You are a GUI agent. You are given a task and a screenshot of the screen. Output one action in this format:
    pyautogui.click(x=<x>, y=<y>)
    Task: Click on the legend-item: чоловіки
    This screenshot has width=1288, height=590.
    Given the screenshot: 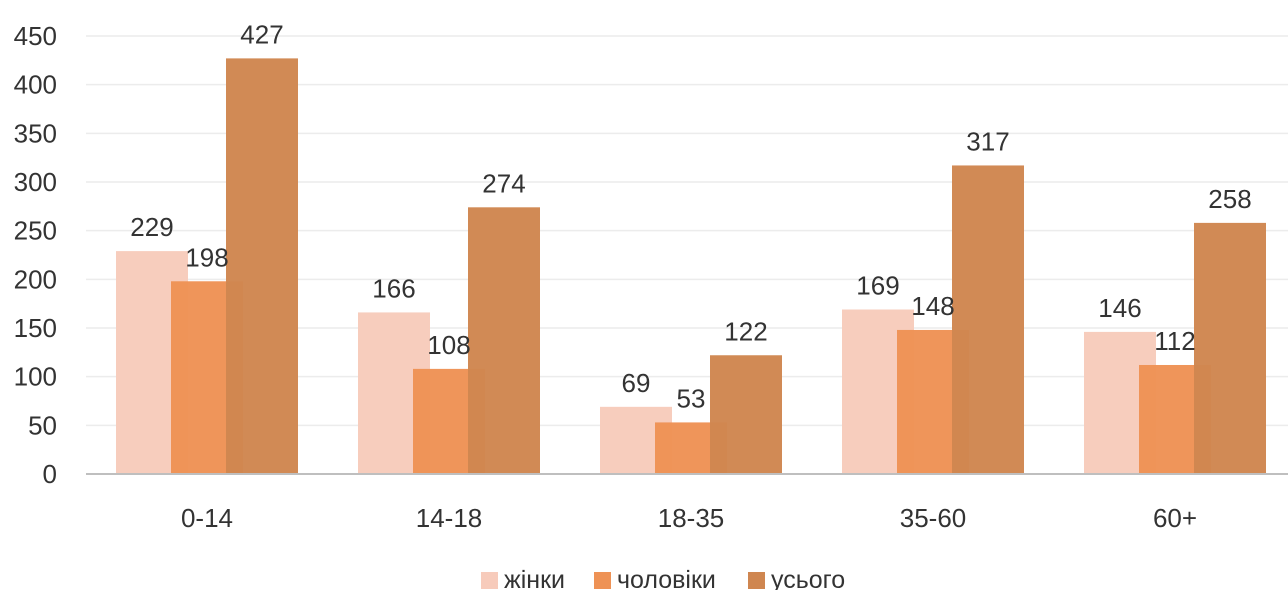 What is the action you would take?
    pyautogui.click(x=655, y=578)
    